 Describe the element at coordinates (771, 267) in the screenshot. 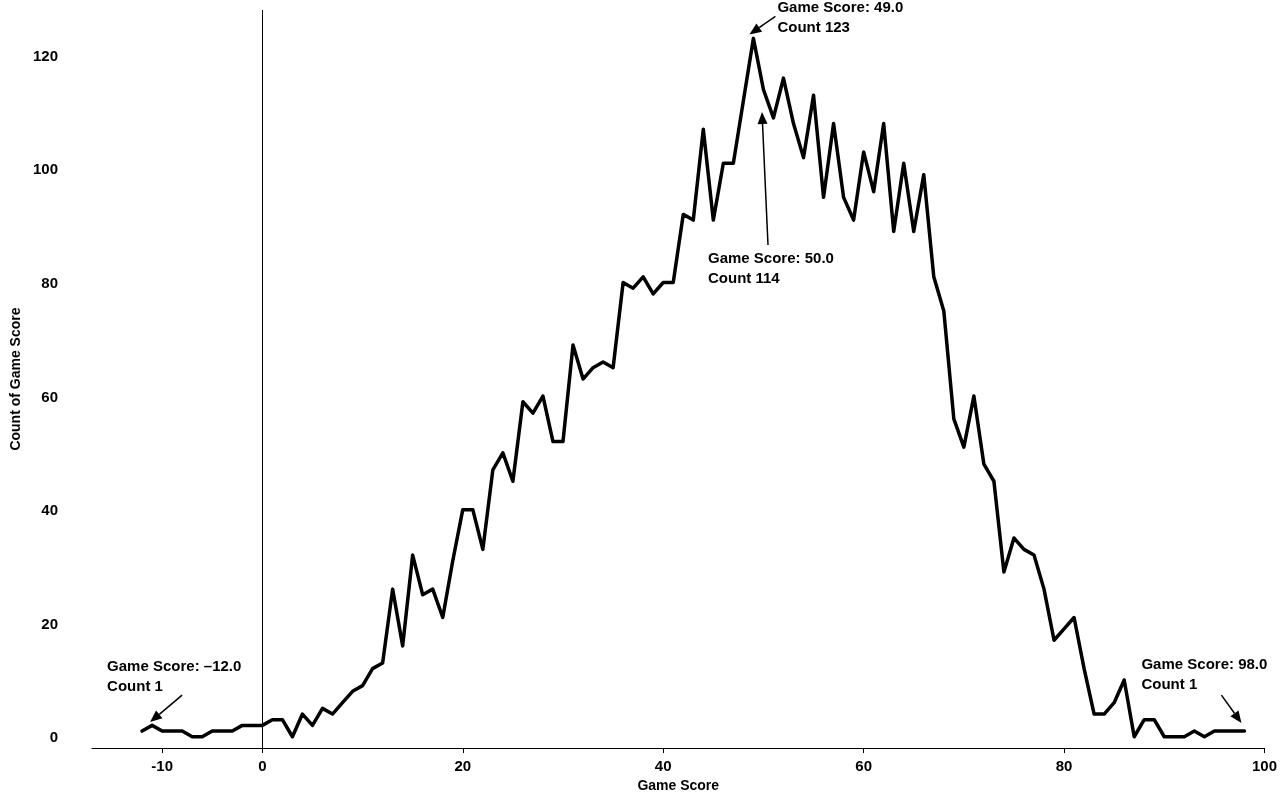

I see `annotation: Game Score: 50.0 Count 114` at that location.